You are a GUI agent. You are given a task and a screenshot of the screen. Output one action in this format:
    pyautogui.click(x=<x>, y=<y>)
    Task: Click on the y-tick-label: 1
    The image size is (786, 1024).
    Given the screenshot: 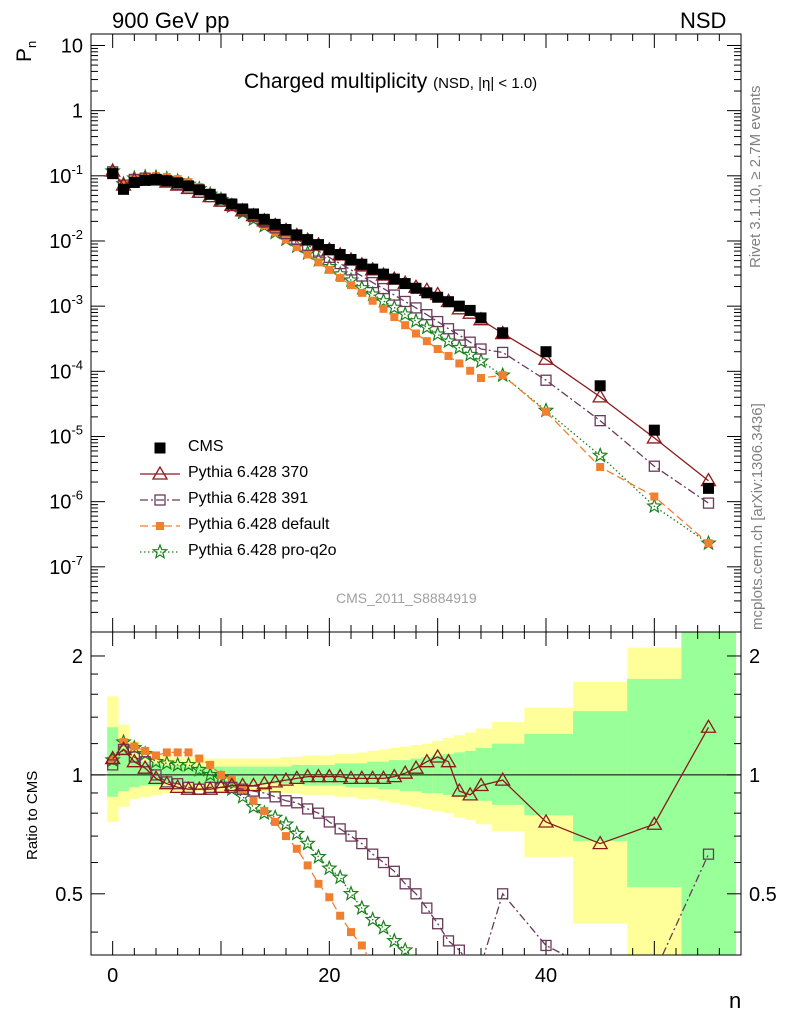 What is the action you would take?
    pyautogui.click(x=77, y=112)
    